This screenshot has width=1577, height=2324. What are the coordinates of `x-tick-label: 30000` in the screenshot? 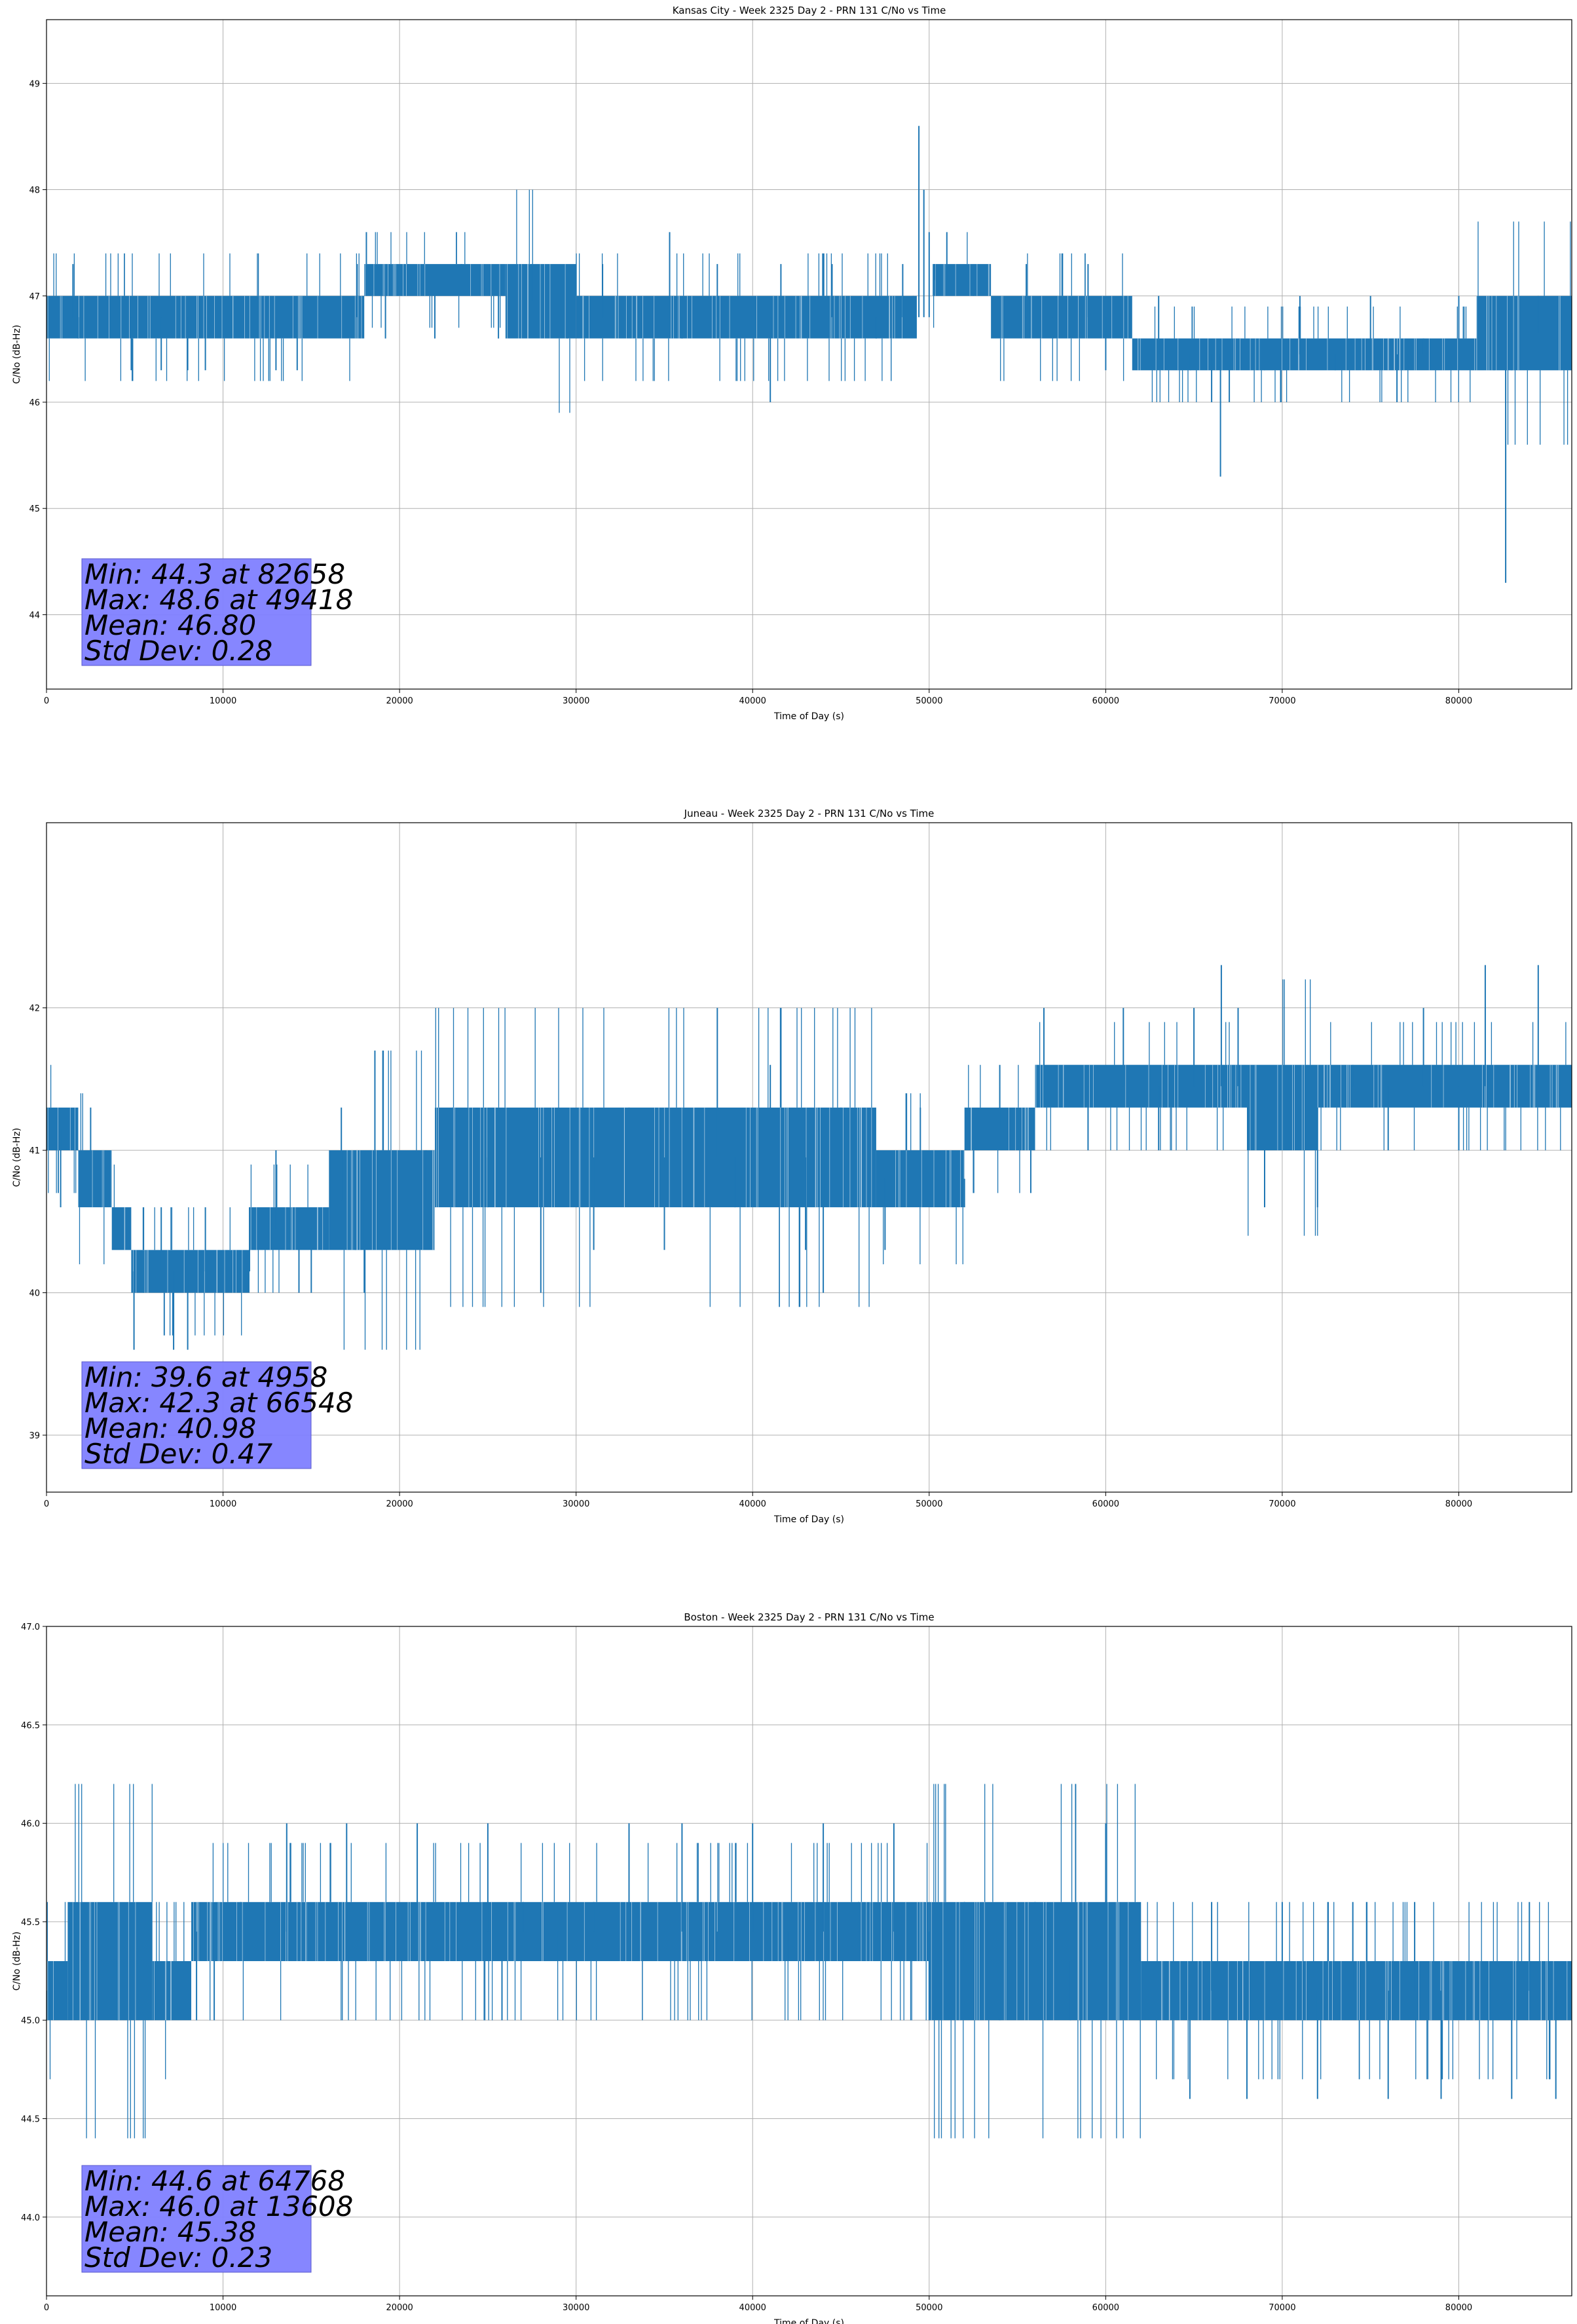 It's located at (576, 1504).